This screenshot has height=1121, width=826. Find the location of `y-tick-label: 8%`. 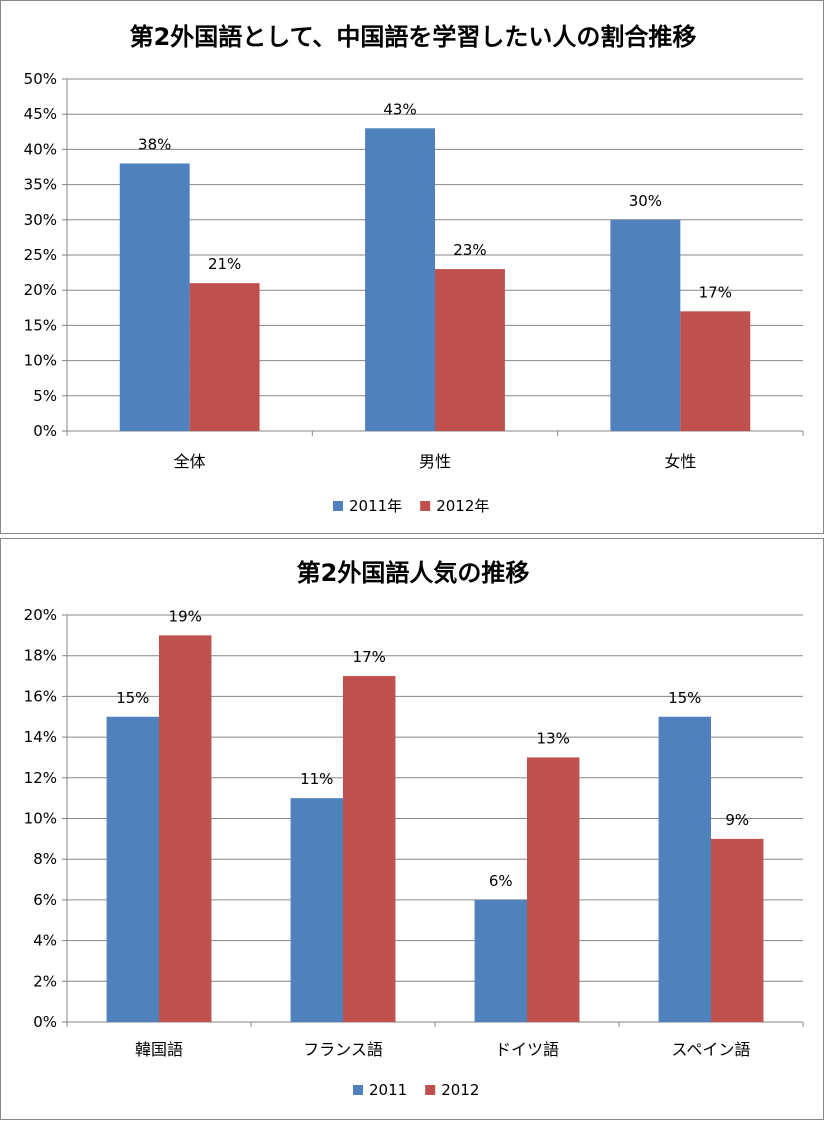

y-tick-label: 8% is located at coordinates (45, 859).